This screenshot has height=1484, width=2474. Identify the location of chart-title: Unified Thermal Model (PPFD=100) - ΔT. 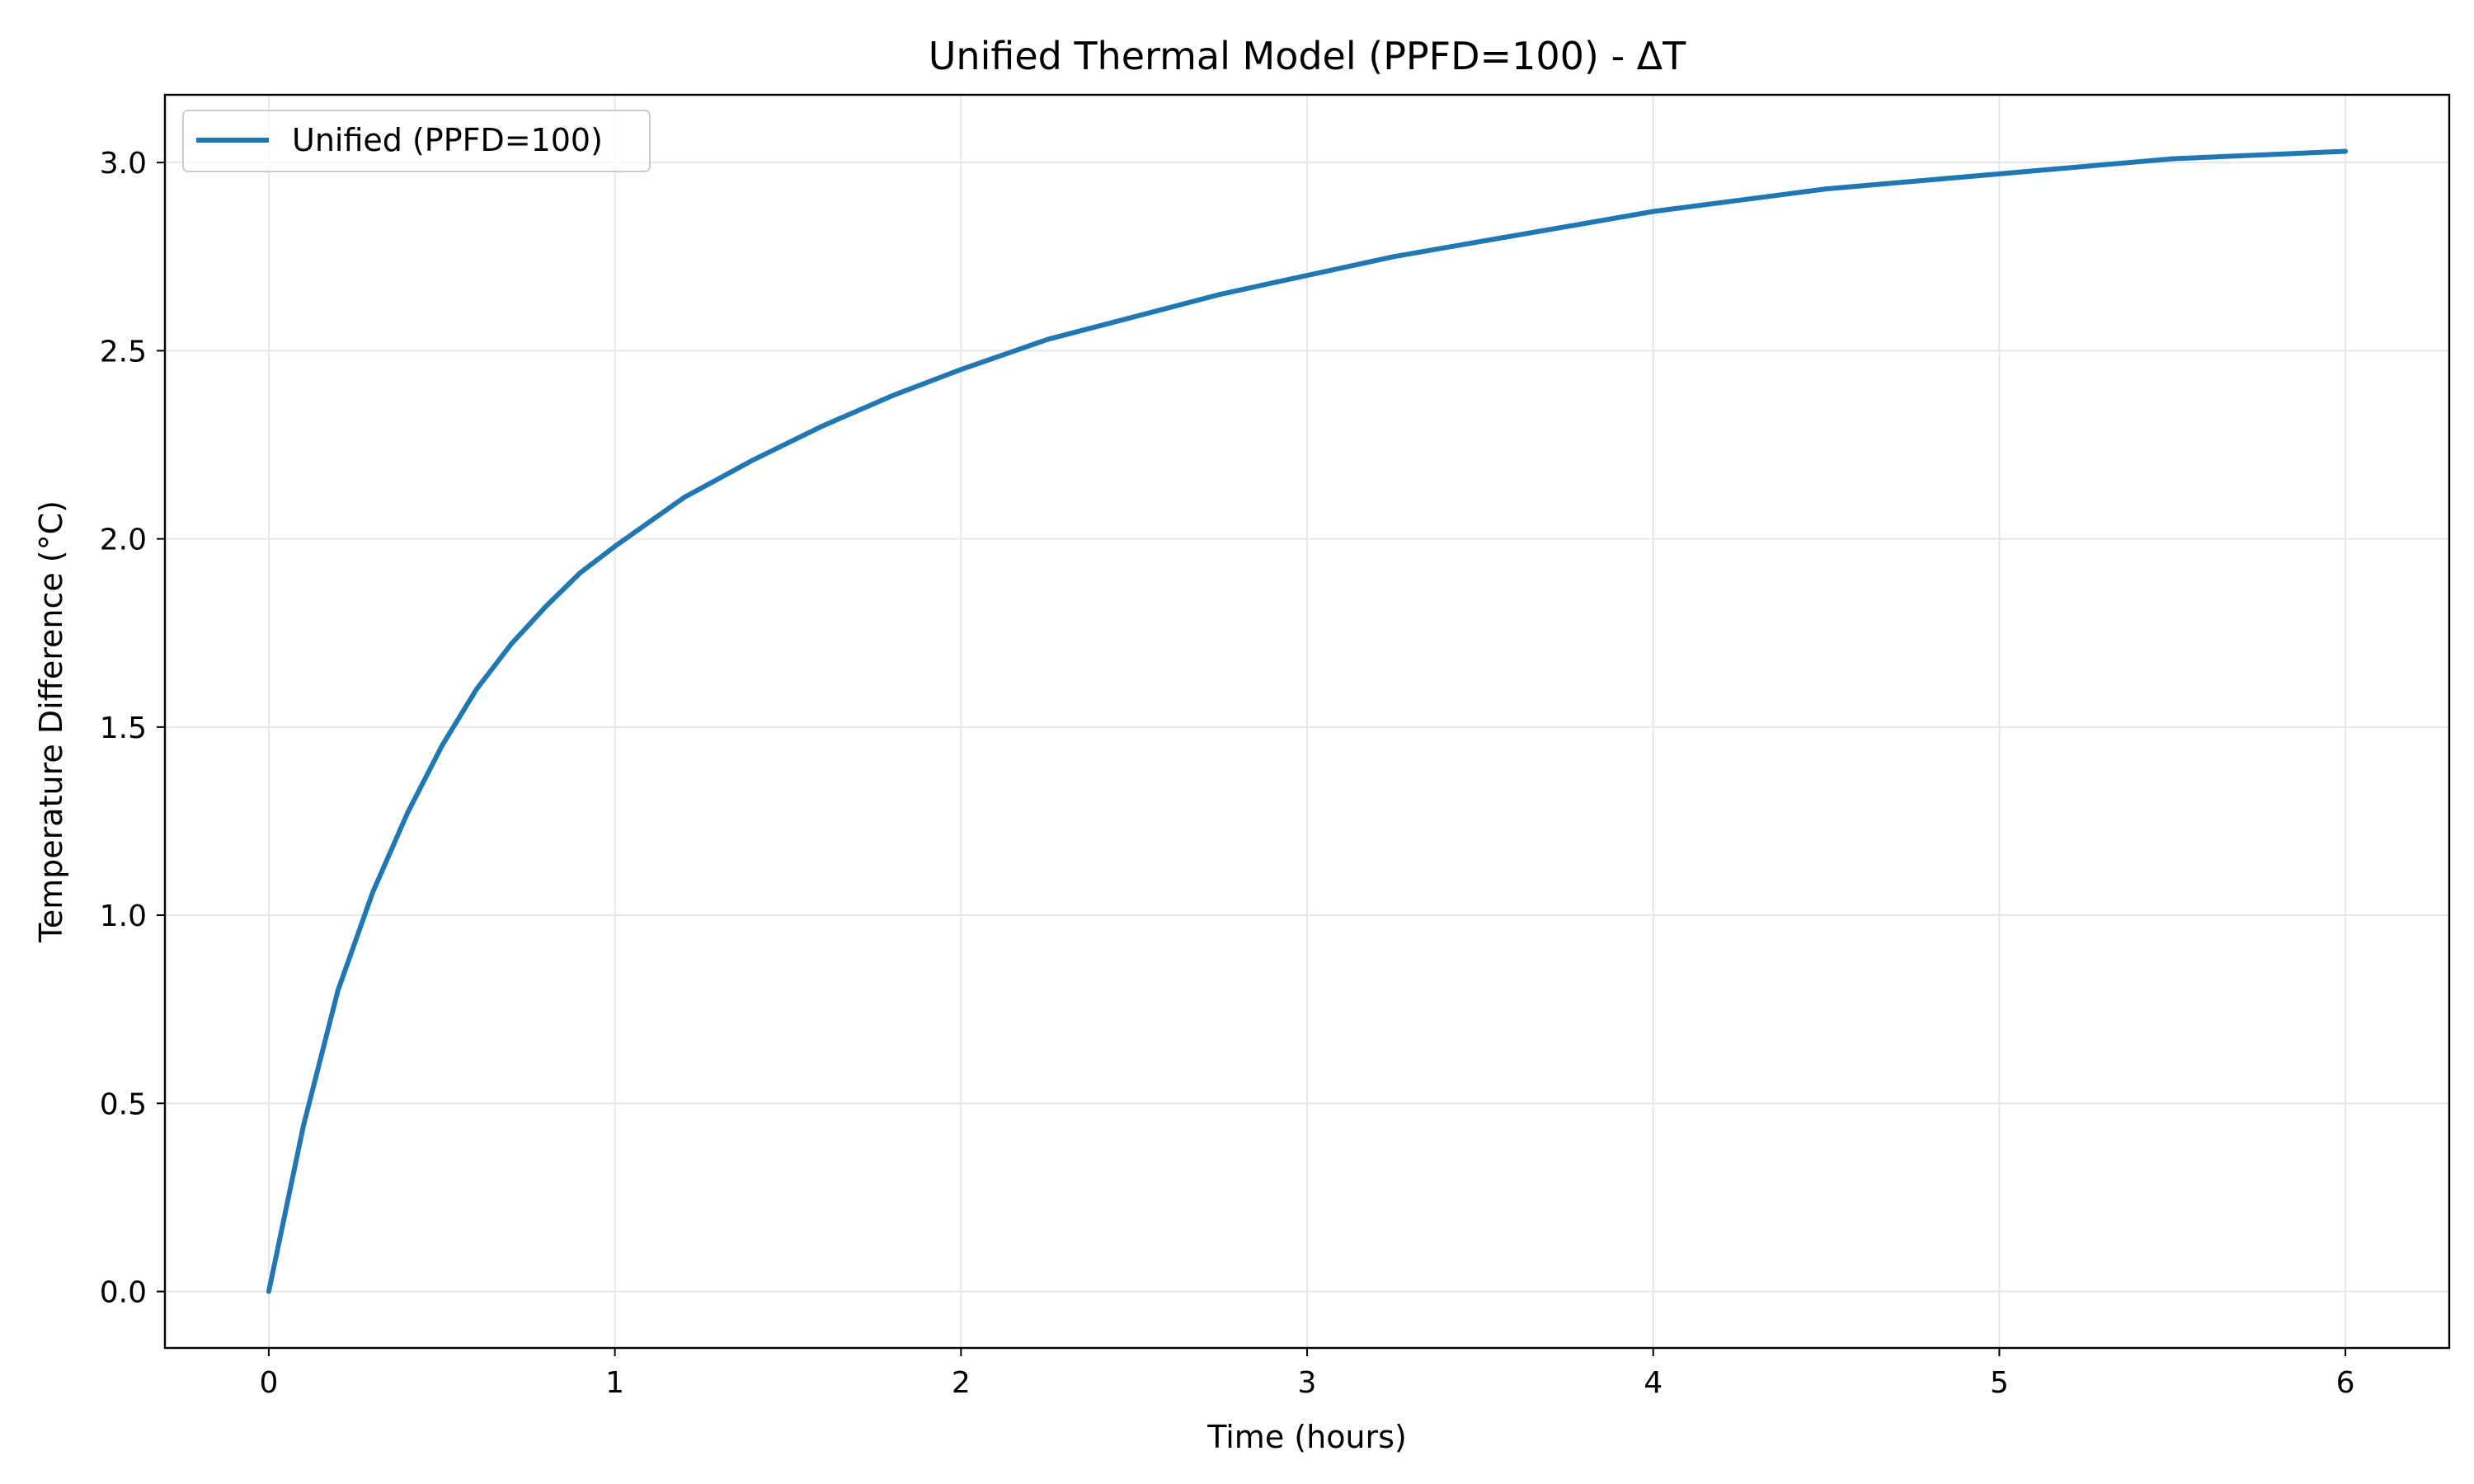
(1307, 56).